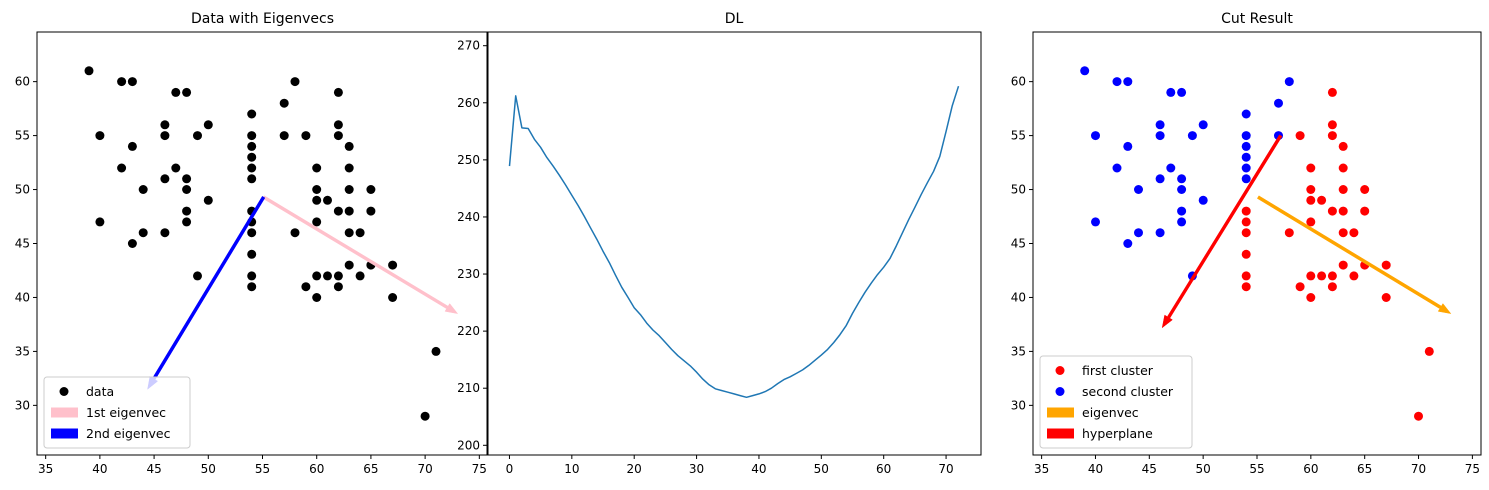  Describe the element at coordinates (1117, 433) in the screenshot. I see `legend-label: hyperplane` at that location.